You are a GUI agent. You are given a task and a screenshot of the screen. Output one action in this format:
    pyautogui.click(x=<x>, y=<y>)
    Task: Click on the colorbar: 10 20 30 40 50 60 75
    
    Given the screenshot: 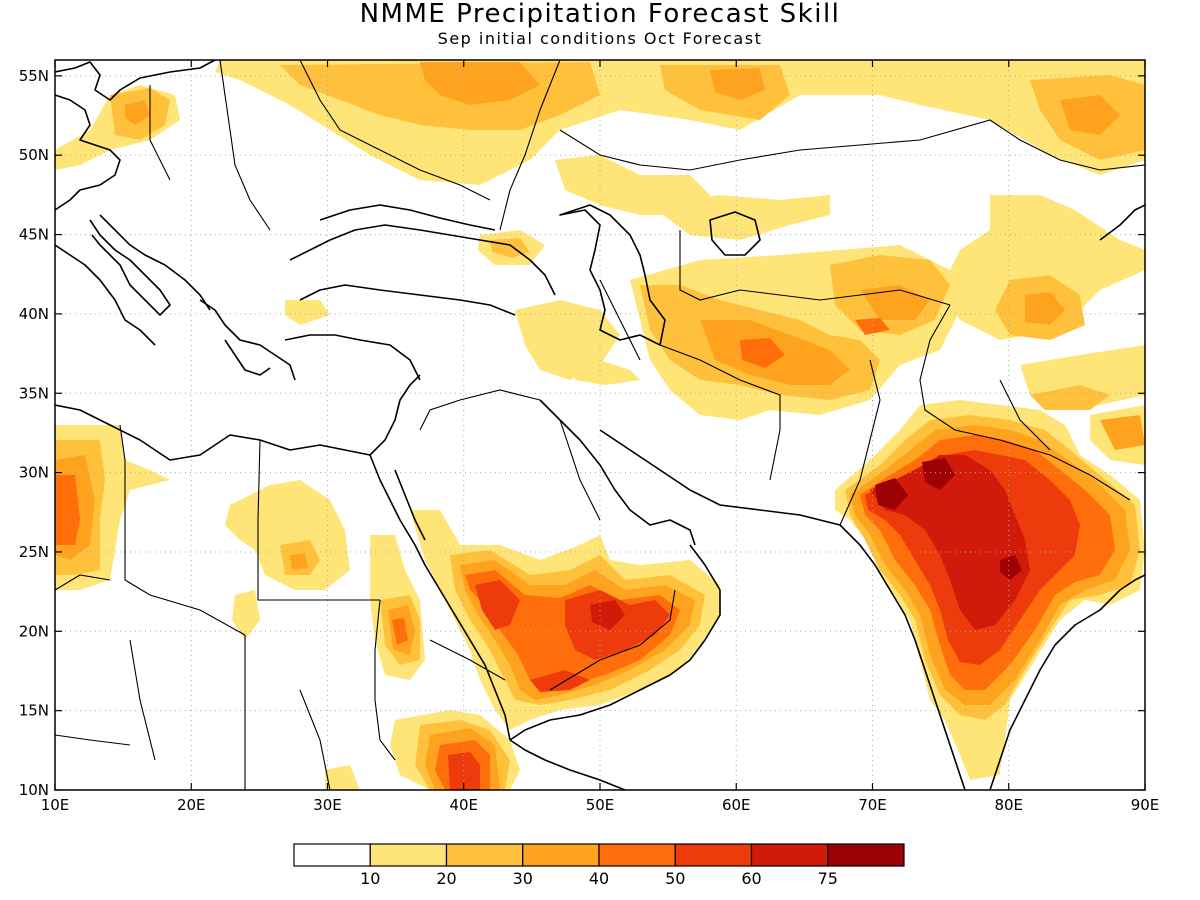 What is the action you would take?
    pyautogui.click(x=599, y=865)
    